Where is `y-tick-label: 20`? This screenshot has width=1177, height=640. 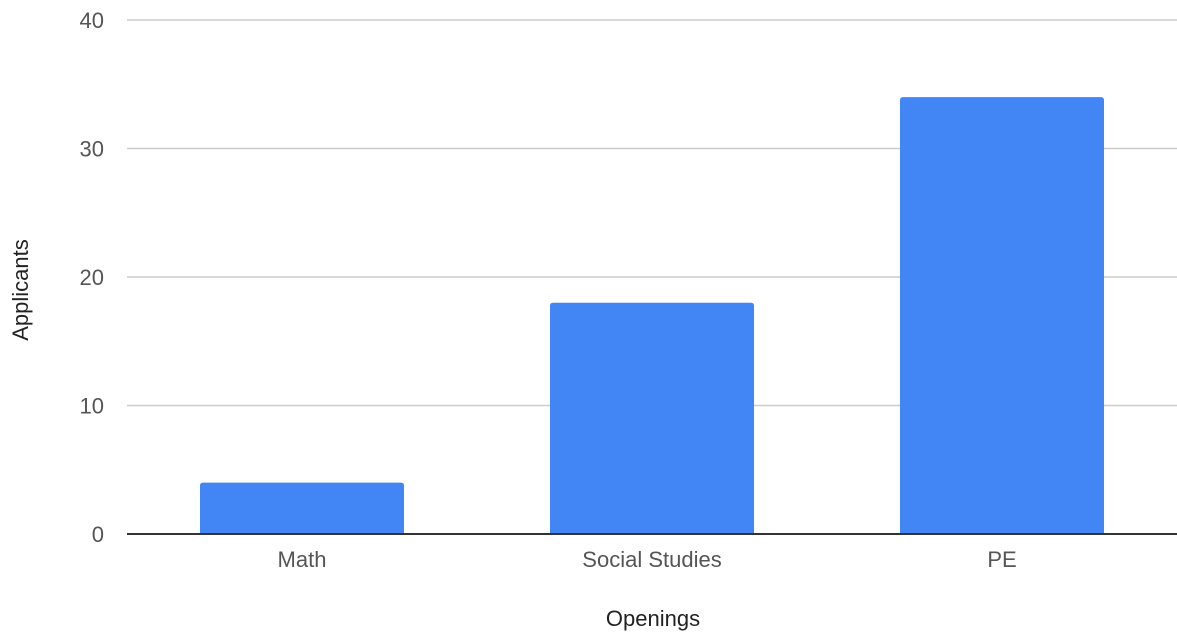
y-tick-label: 20 is located at coordinates (92, 277).